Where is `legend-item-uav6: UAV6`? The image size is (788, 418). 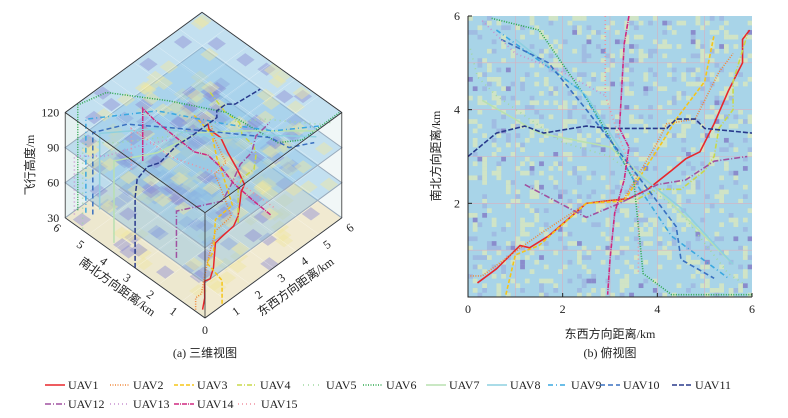 legend-item-uav6: UAV6 is located at coordinates (389, 385).